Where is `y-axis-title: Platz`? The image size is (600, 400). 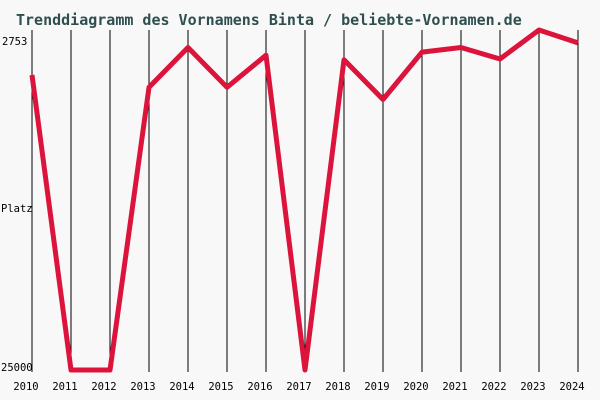
y-axis-title: Platz is located at coordinates (17, 209).